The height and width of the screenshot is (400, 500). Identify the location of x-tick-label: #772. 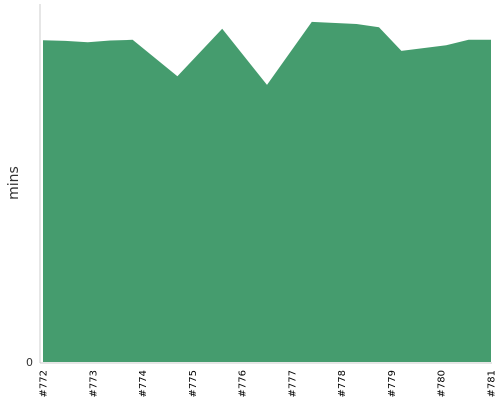
(44, 383).